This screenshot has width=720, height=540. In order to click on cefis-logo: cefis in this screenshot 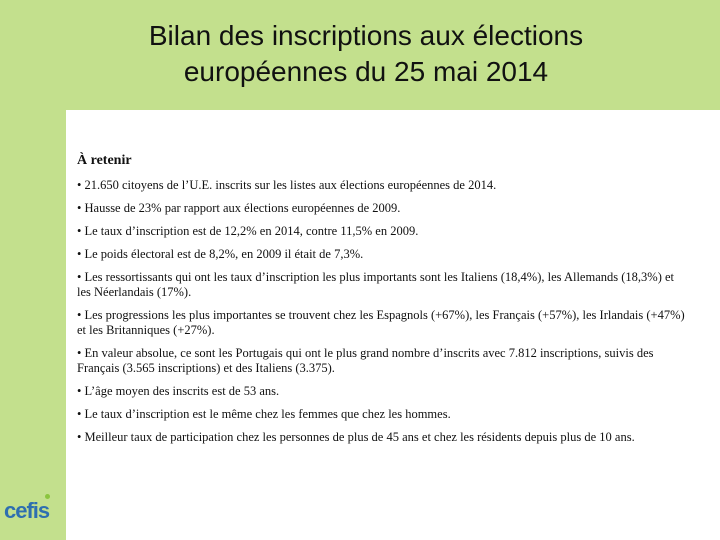, I will do `click(34, 514)`.